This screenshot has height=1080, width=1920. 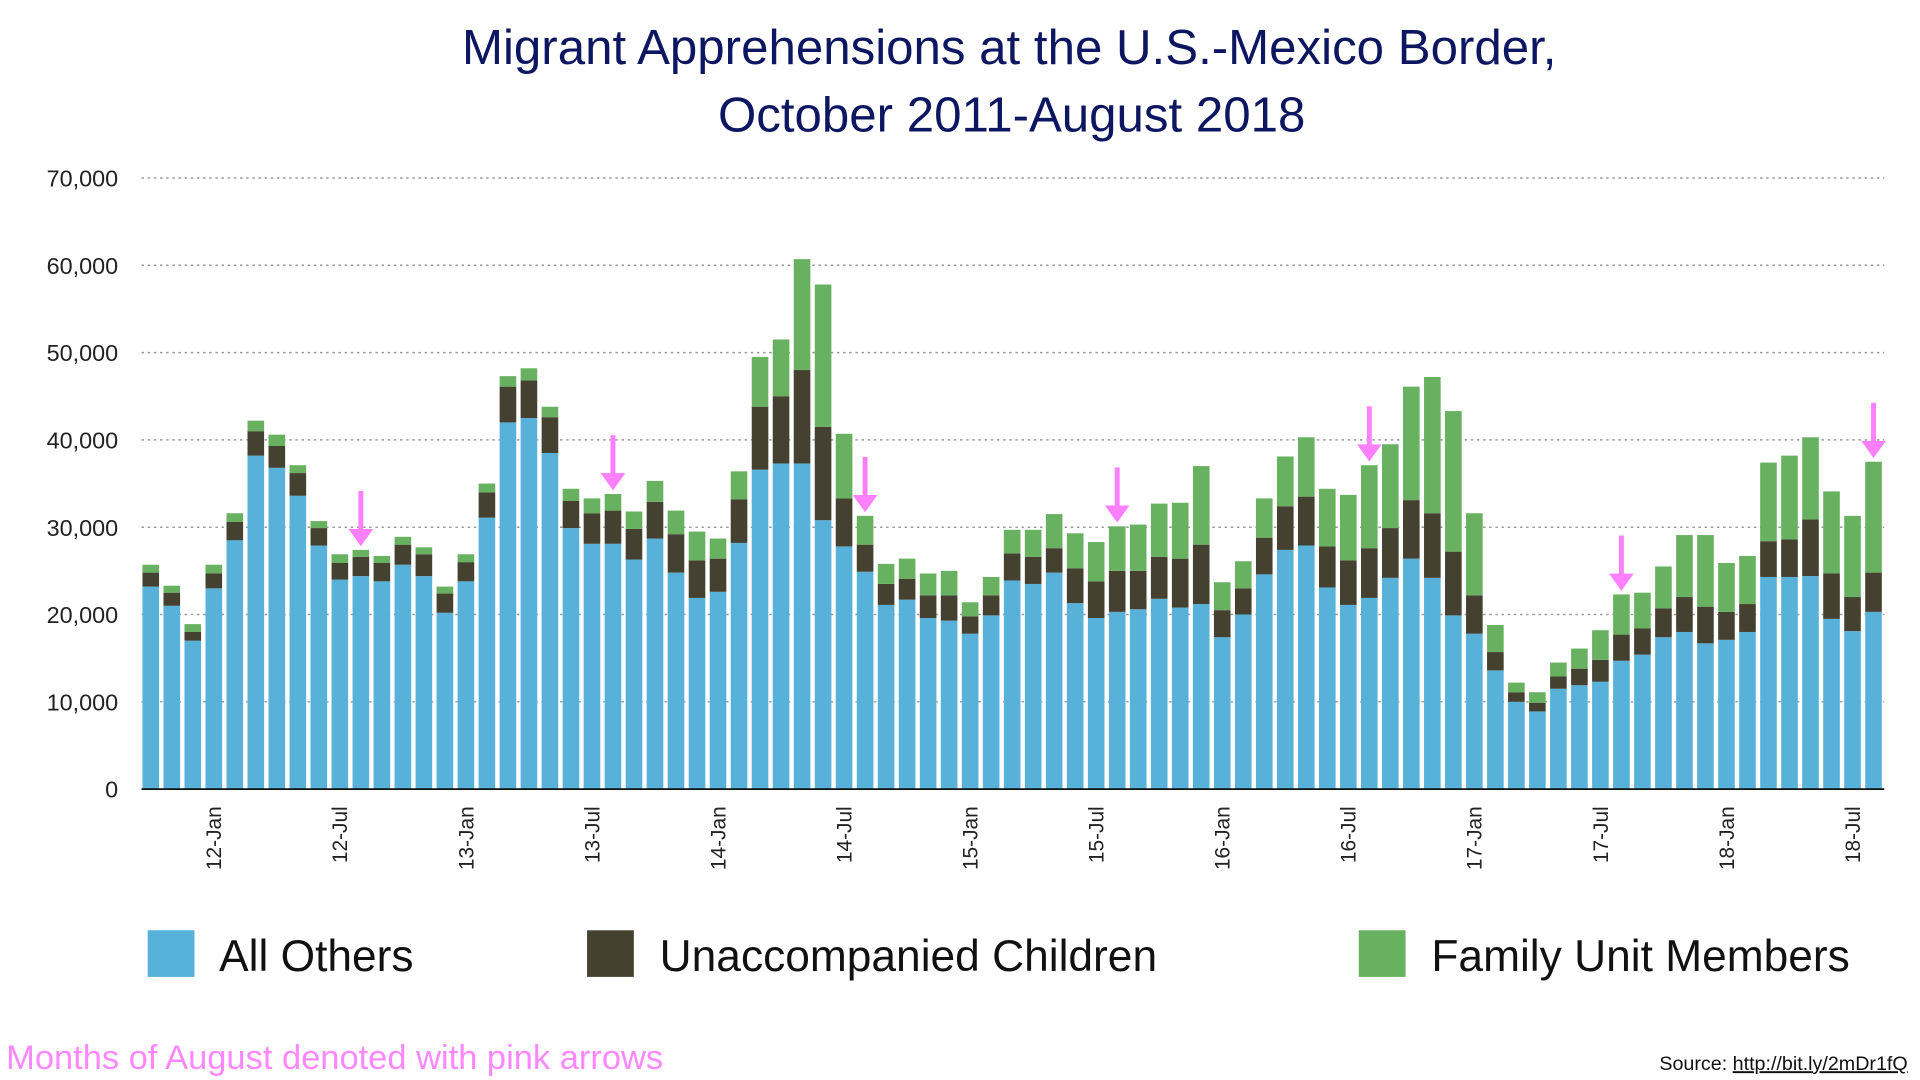 I want to click on x-tick-label: 13-Jan, so click(x=466, y=838).